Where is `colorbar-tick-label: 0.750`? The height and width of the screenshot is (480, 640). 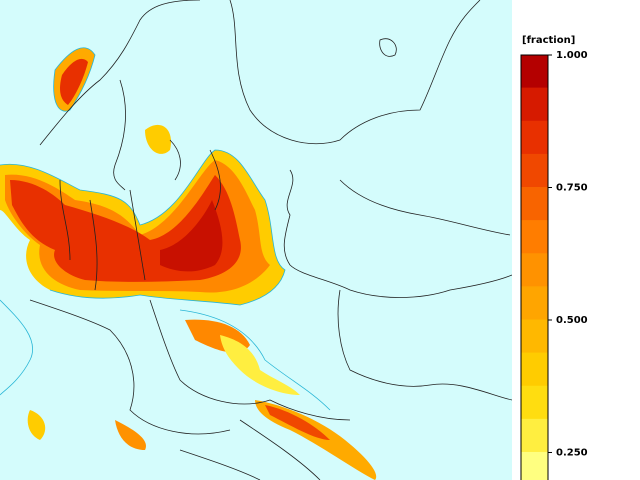
colorbar-tick-label: 0.750 is located at coordinates (572, 187).